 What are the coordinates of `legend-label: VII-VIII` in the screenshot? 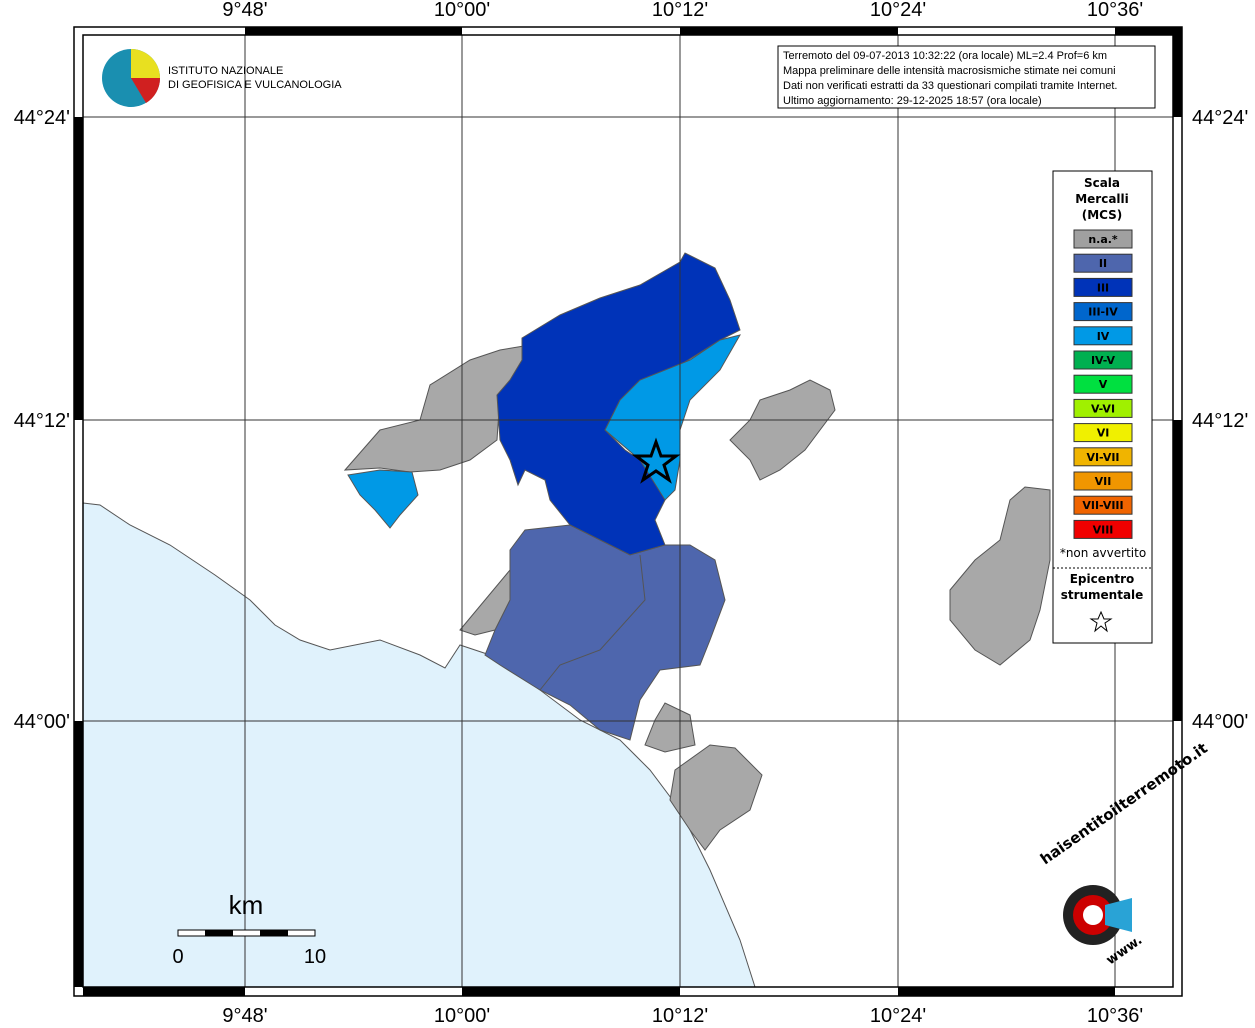 It's located at (1102, 505).